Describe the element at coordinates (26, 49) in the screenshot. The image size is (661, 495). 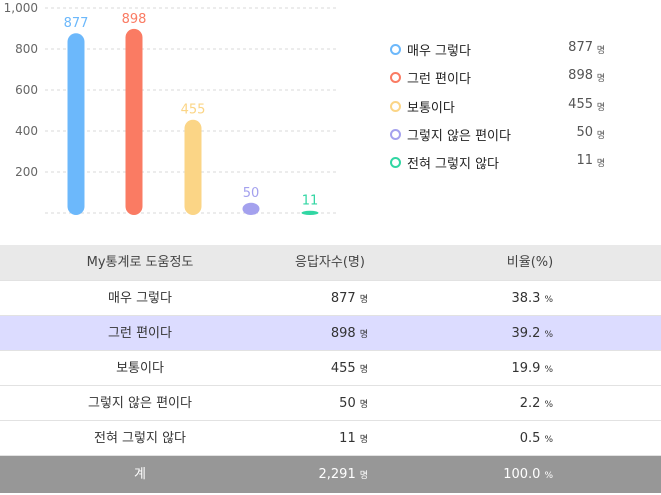
I see `y-tick-label: 800` at that location.